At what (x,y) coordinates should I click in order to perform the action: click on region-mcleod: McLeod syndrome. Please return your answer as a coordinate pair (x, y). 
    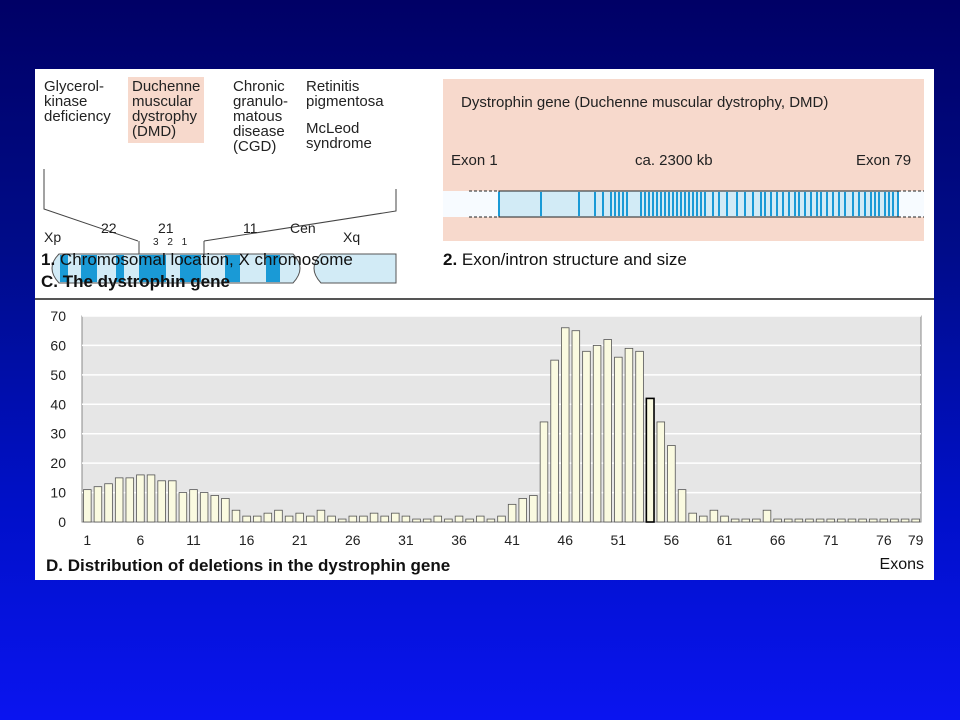
    Looking at the image, I should click on (339, 136).